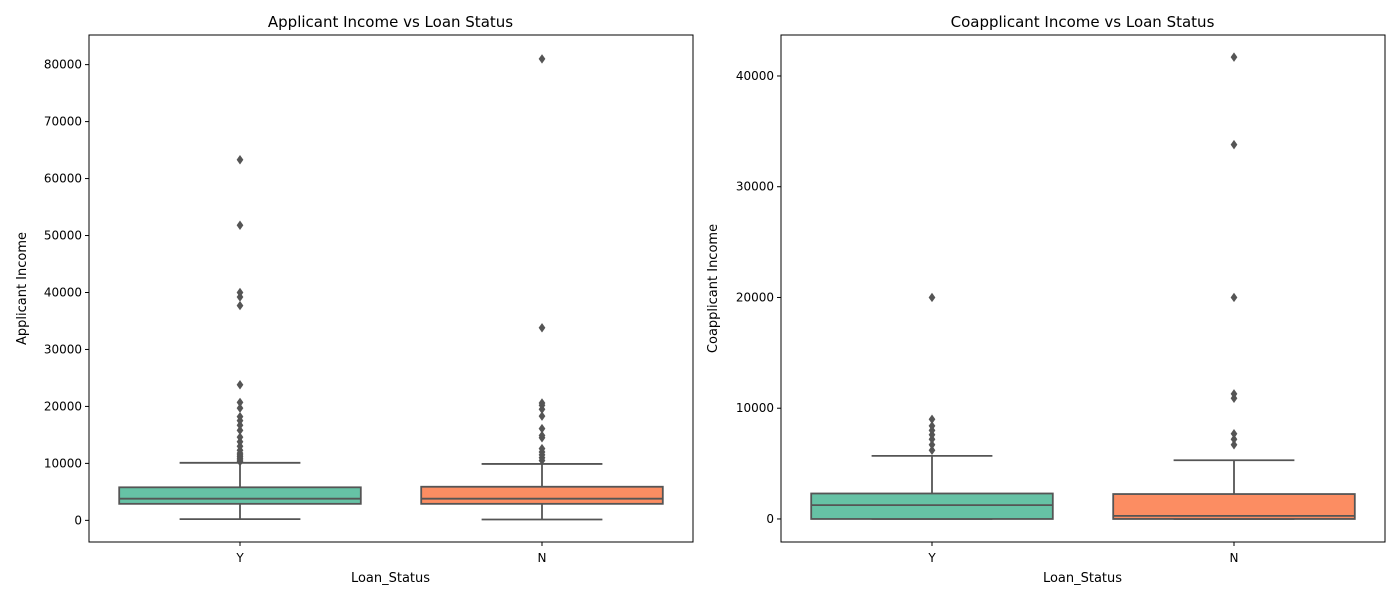 This screenshot has width=1400, height=600. Describe the element at coordinates (63, 122) in the screenshot. I see `y-tick-label: 70000` at that location.